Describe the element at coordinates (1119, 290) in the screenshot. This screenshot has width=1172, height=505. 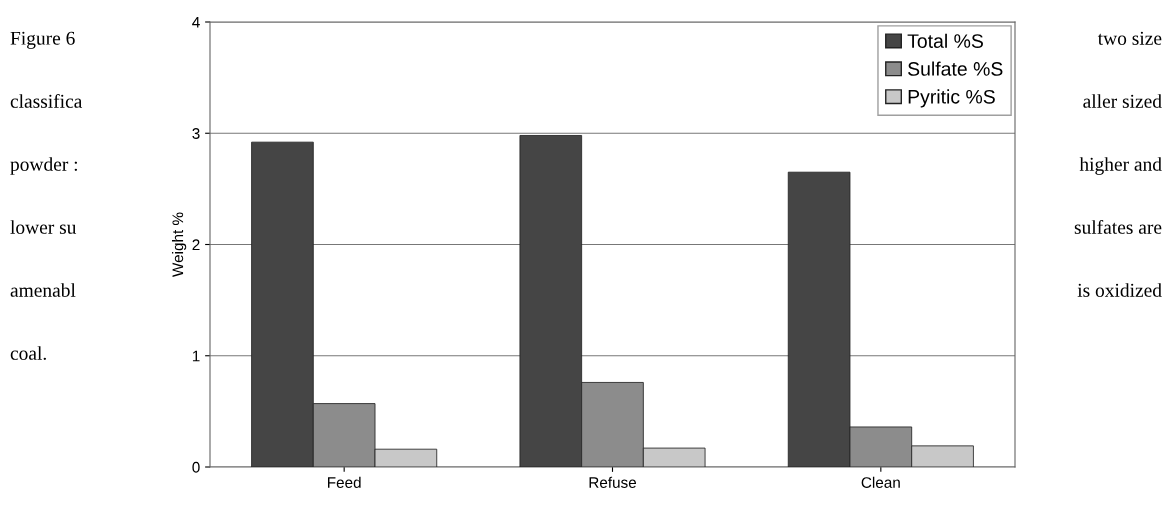
I see `text: is oxidized` at that location.